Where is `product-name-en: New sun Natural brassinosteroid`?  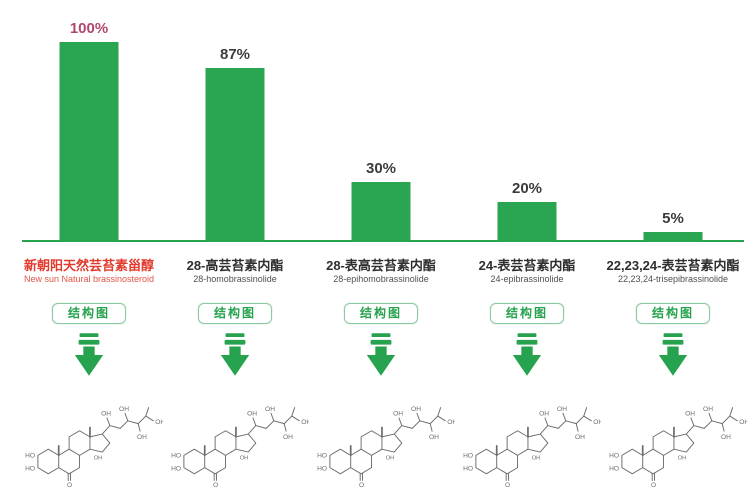 product-name-en: New sun Natural brassinosteroid is located at coordinates (89, 279).